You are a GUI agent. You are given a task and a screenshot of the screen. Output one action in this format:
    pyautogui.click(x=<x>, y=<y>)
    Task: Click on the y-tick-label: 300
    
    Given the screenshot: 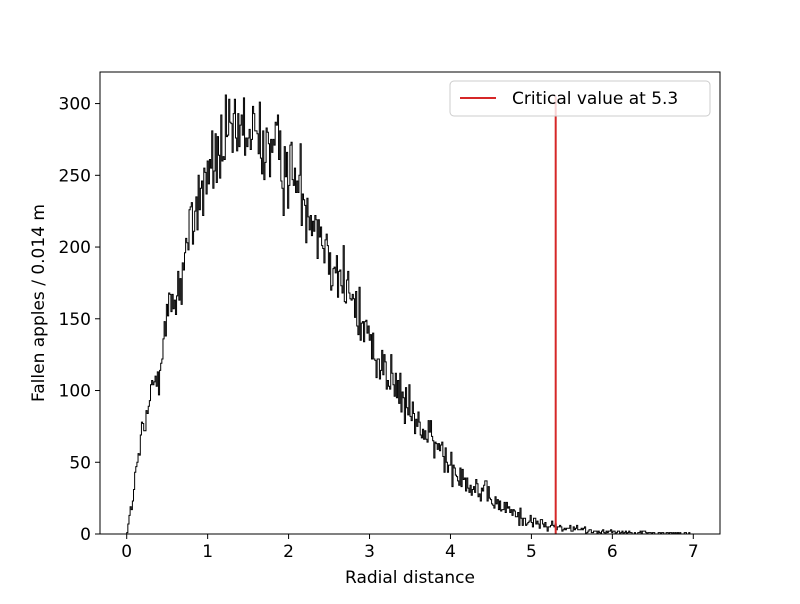 What is the action you would take?
    pyautogui.click(x=75, y=105)
    